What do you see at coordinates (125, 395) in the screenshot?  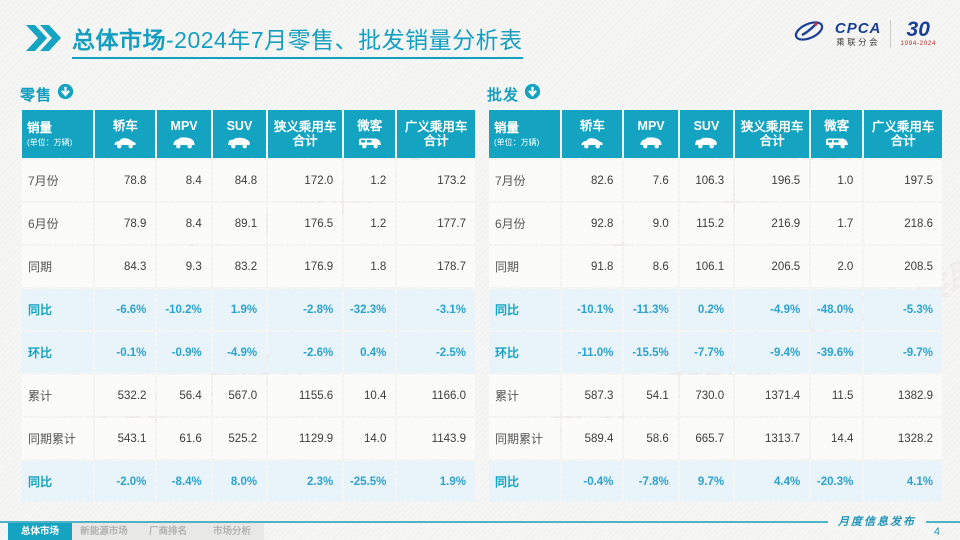 I see `data-cell: 532.2` at bounding box center [125, 395].